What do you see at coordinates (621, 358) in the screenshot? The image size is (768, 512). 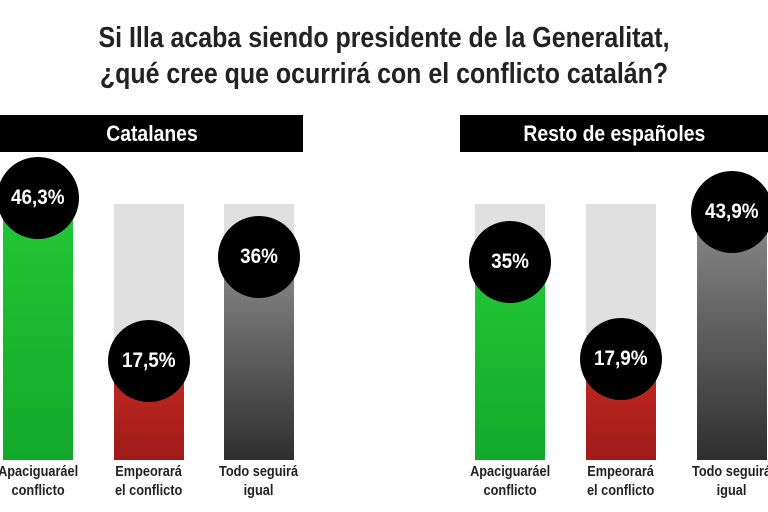 I see `value-label: 17,9%` at bounding box center [621, 358].